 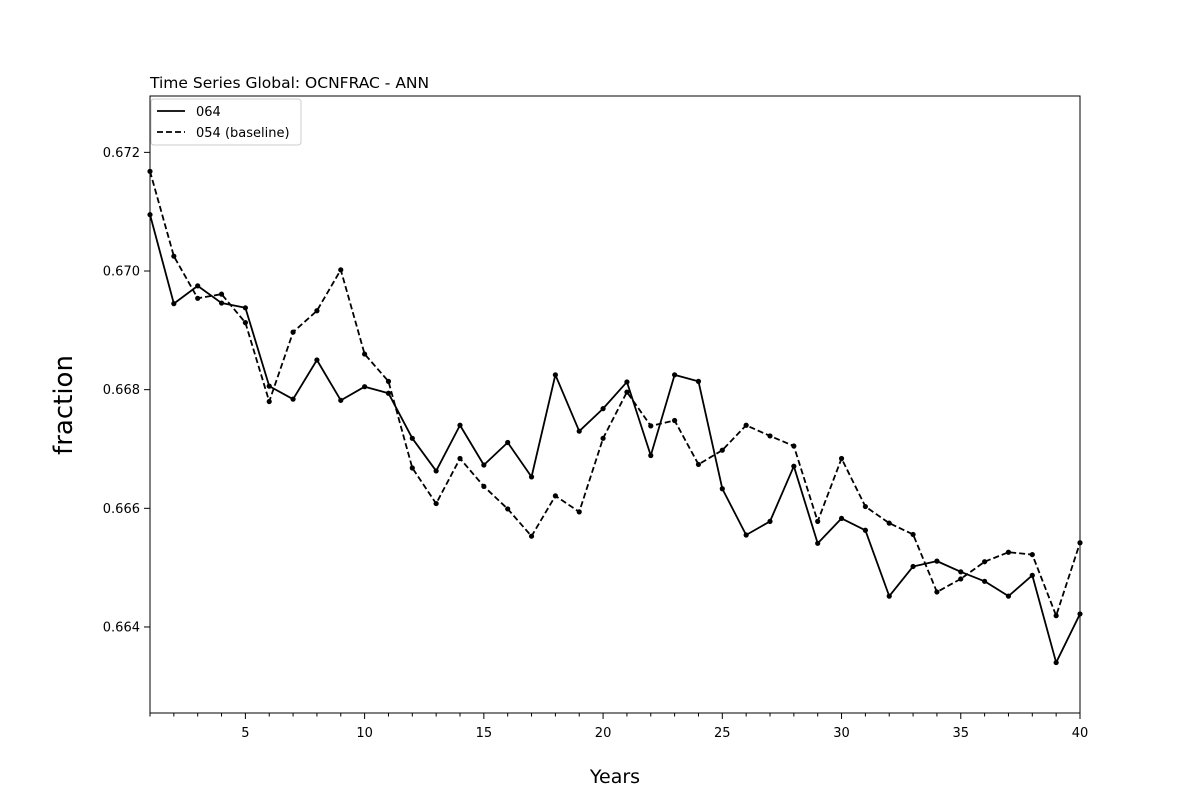 What do you see at coordinates (121, 509) in the screenshot?
I see `y-tick-label: 0.666` at bounding box center [121, 509].